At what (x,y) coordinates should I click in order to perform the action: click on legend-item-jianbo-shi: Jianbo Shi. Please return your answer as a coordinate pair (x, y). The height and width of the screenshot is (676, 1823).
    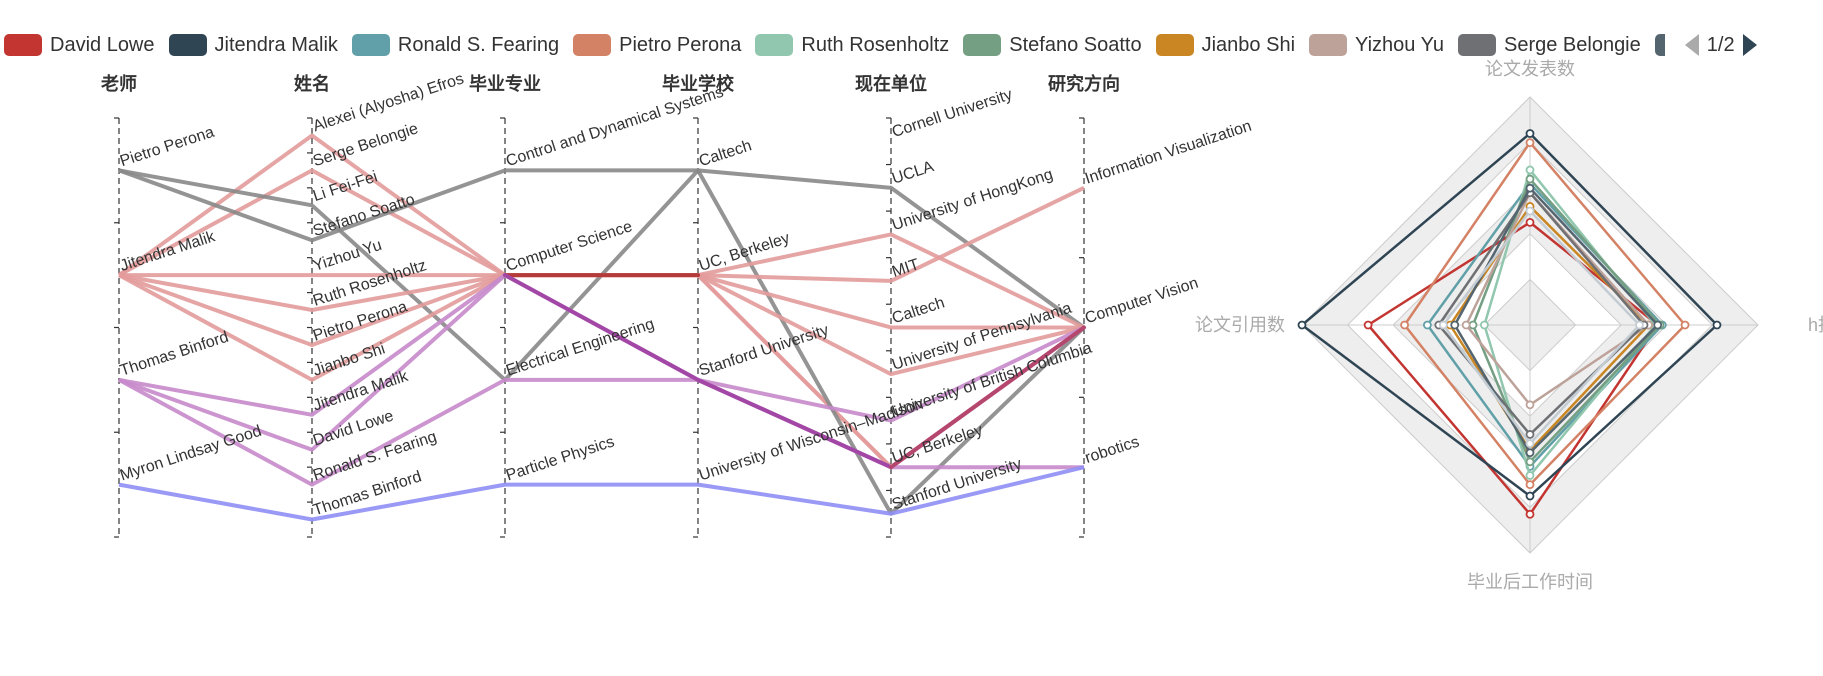
    Looking at the image, I should click on (1225, 45).